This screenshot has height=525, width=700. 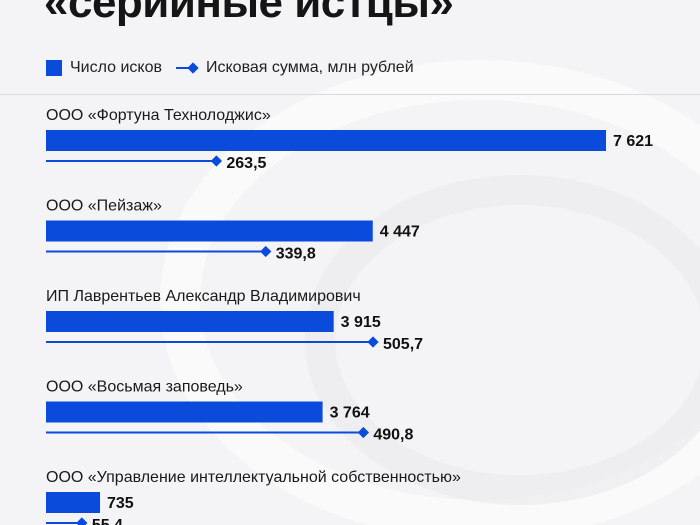 What do you see at coordinates (54, 68) in the screenshot?
I see `legend-bar-swatch` at bounding box center [54, 68].